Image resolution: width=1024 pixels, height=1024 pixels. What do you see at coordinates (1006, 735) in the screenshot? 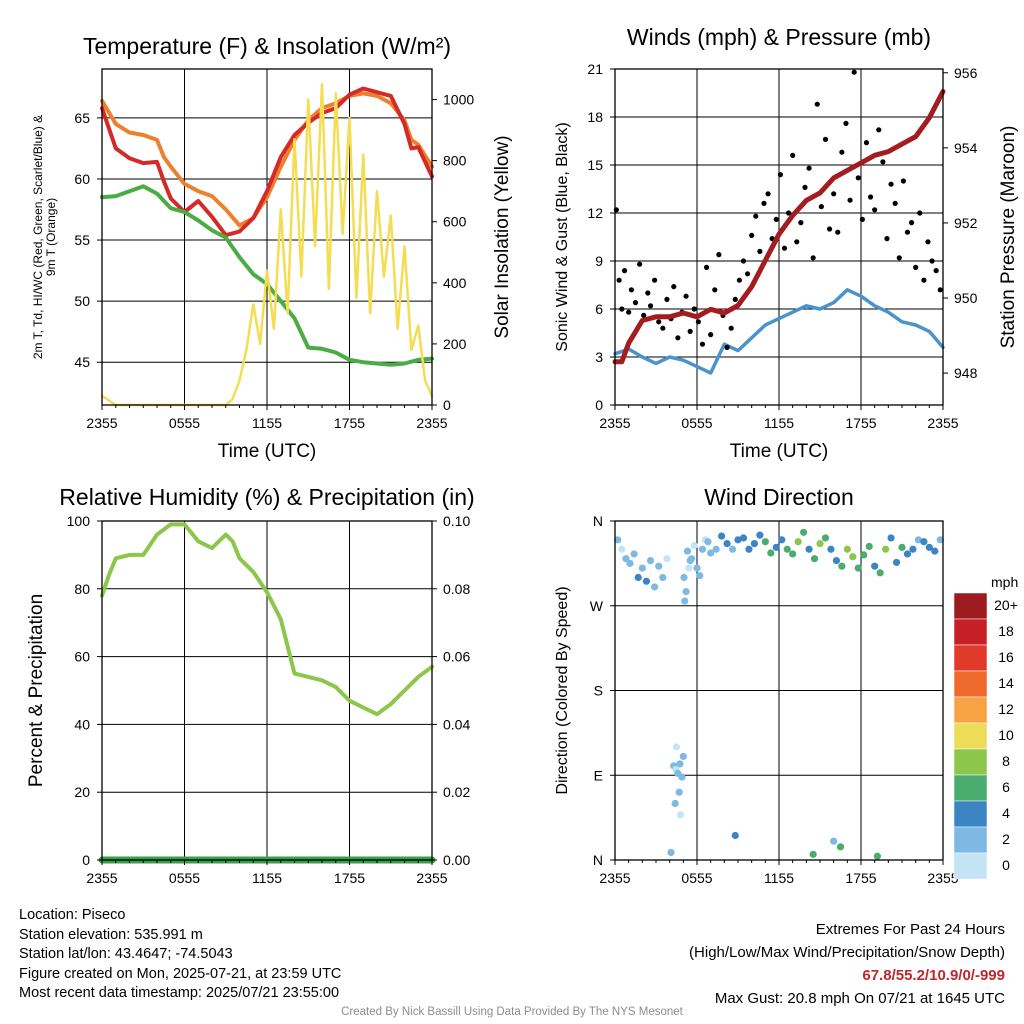
I see `legend-label: 10` at bounding box center [1006, 735].